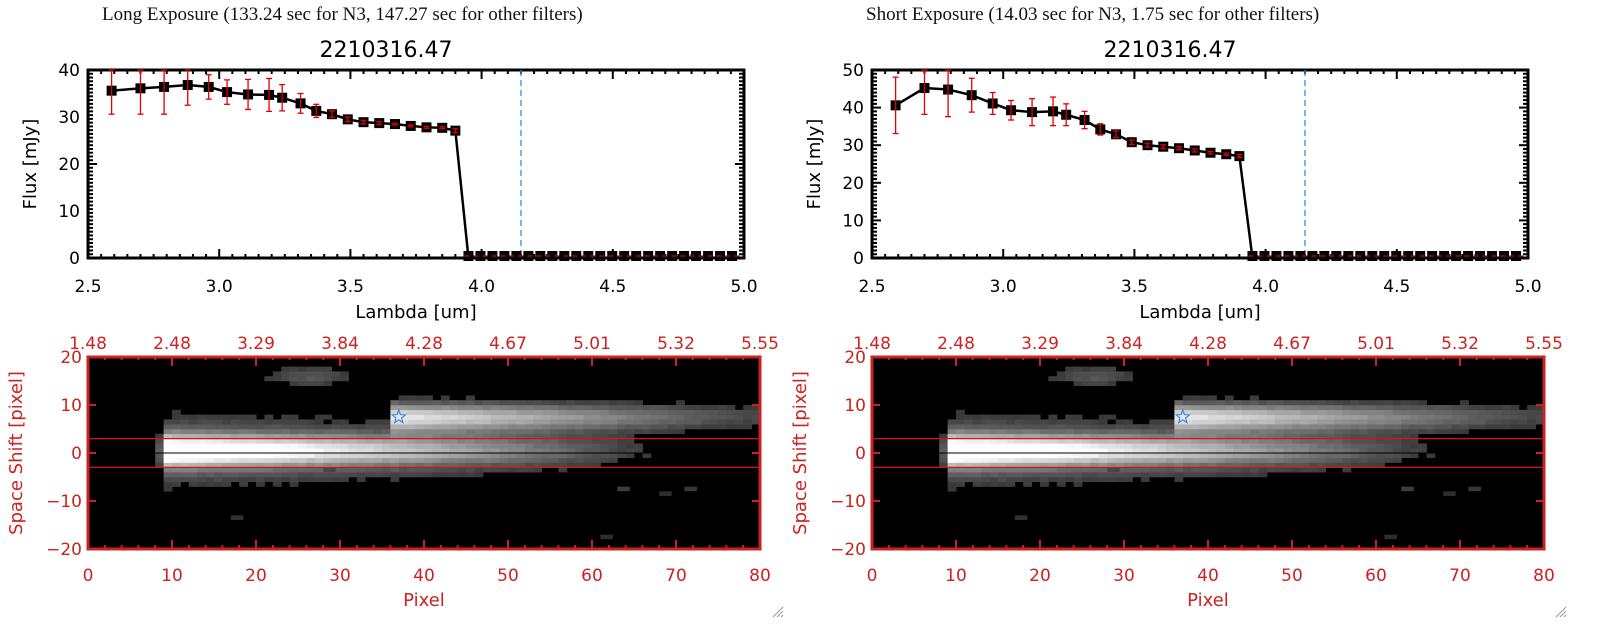  Describe the element at coordinates (1560, 611) in the screenshot. I see `right-resize-grip-icon` at that location.